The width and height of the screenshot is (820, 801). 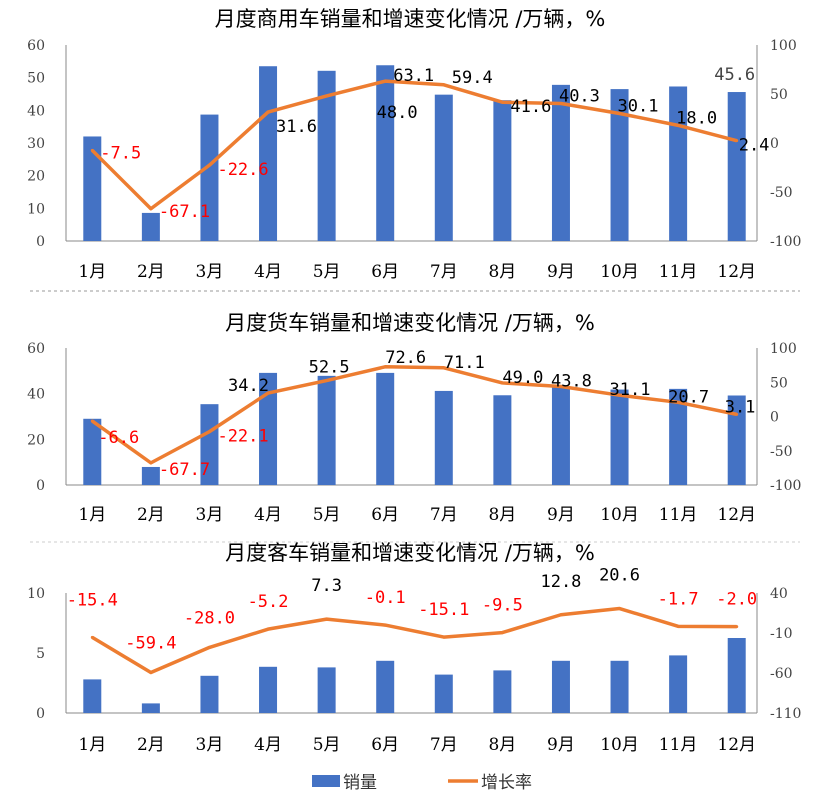 I want to click on legend-line-label: 增长率, so click(x=506, y=783).